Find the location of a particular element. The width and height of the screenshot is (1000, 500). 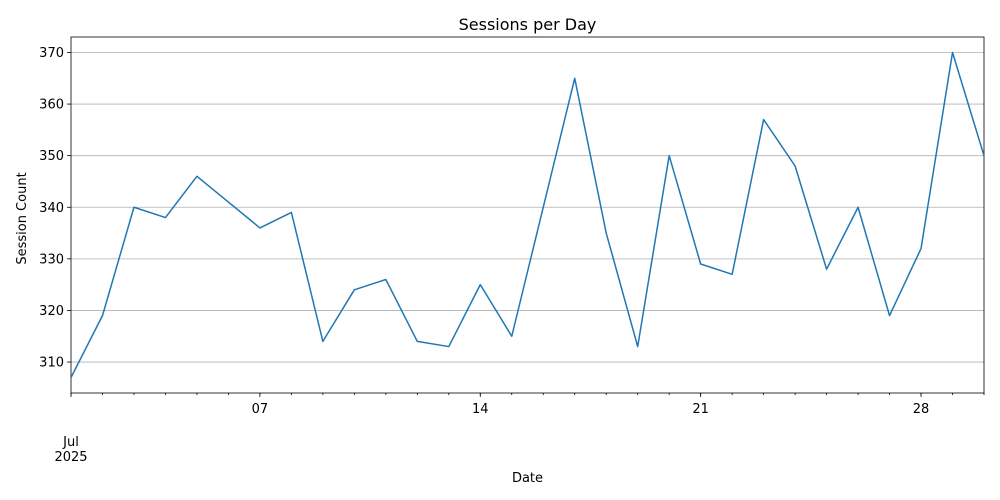

y-tick-label: 350 is located at coordinates (51, 156).